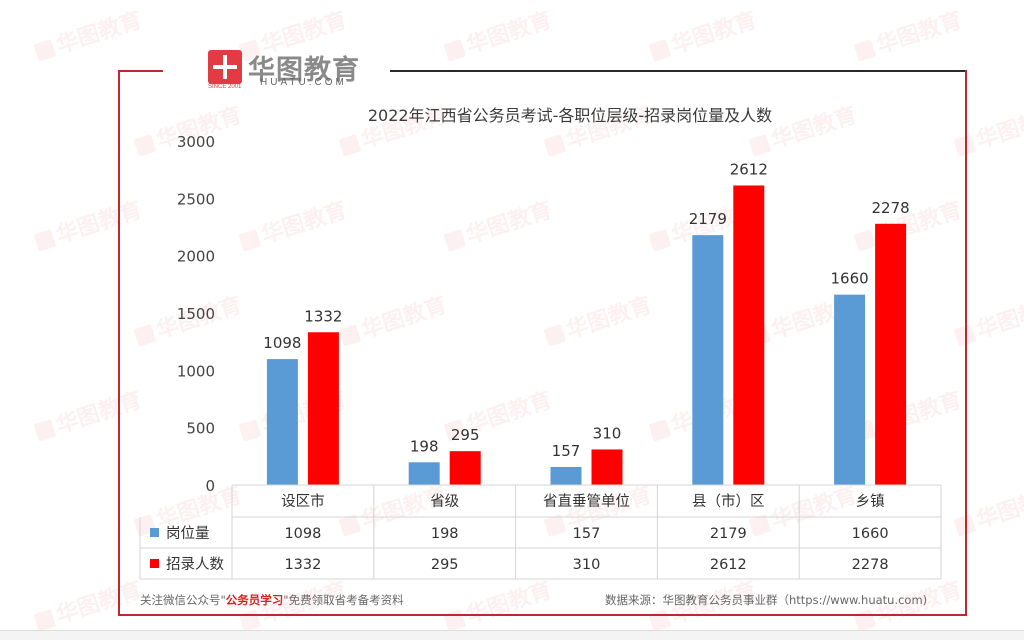 This screenshot has height=640, width=1024. Describe the element at coordinates (708, 219) in the screenshot. I see `data-label: 2179` at that location.